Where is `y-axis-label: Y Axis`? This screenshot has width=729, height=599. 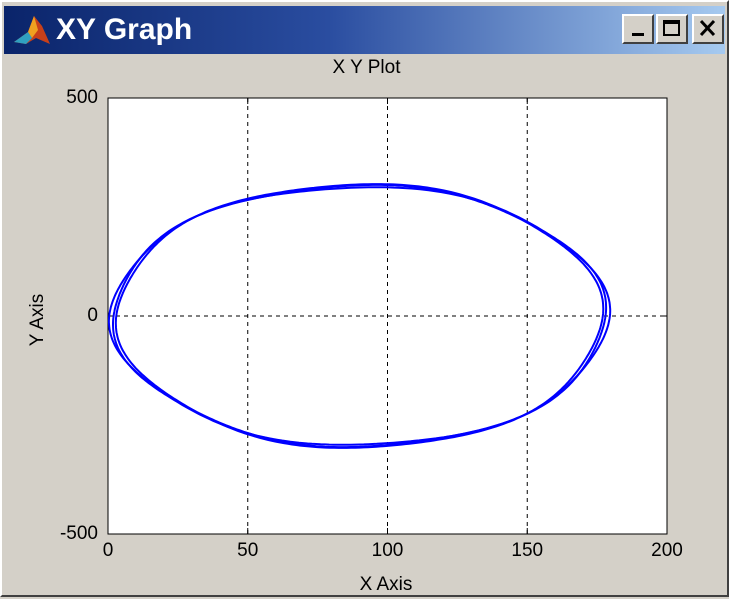 y-axis-label: Y Axis is located at coordinates (37, 320).